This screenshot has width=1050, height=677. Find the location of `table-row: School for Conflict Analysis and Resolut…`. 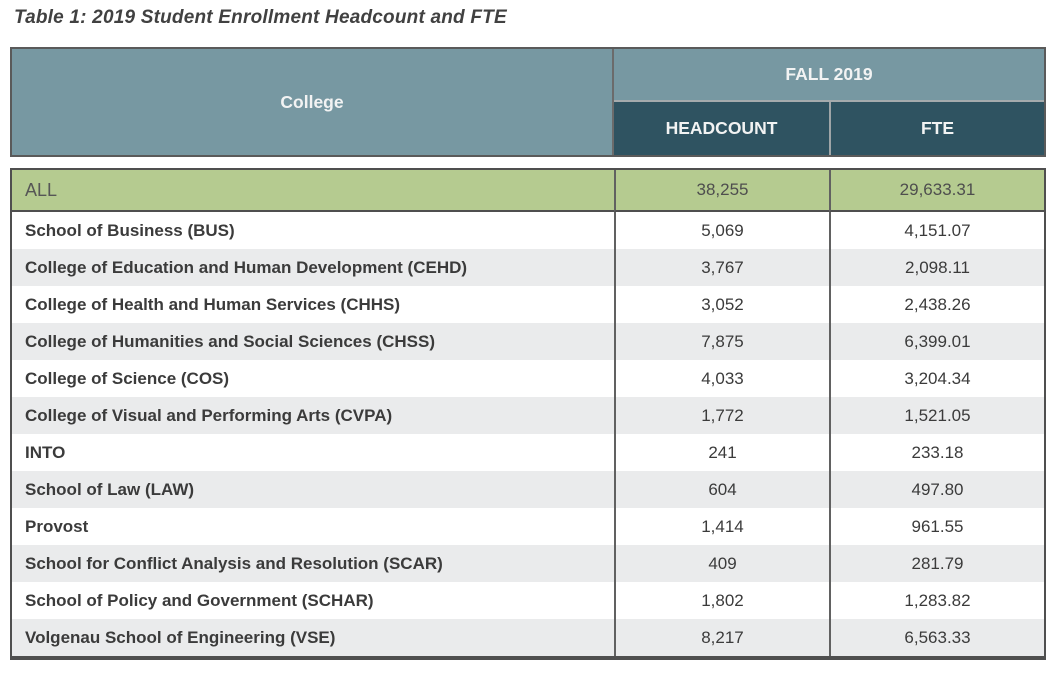

table-row: School for Conflict Analysis and Resolut… is located at coordinates (528, 563).